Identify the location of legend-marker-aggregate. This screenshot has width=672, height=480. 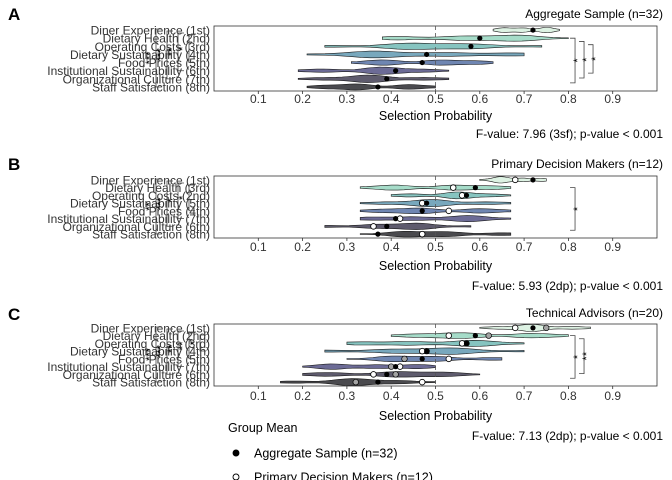
(236, 453).